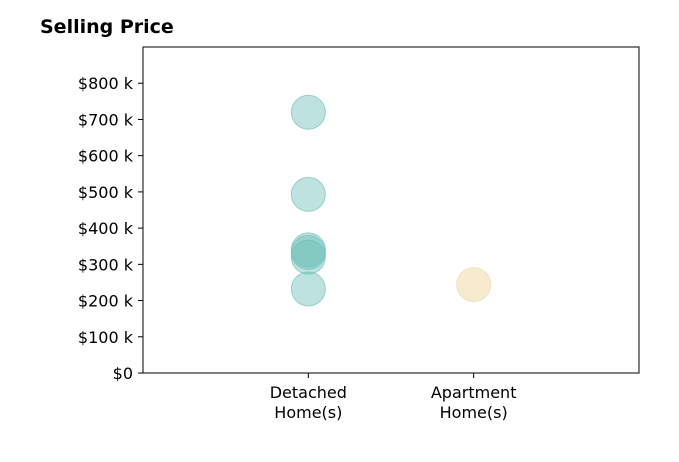 The image size is (679, 462). What do you see at coordinates (106, 264) in the screenshot?
I see `y-tick-label: $300 k` at bounding box center [106, 264].